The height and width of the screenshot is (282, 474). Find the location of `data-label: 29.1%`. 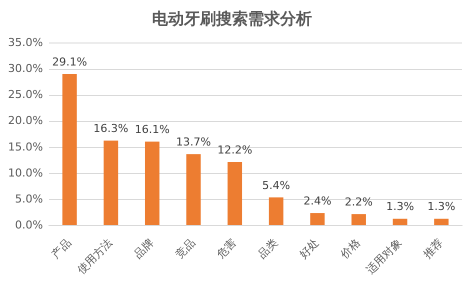

data-label: 29.1% is located at coordinates (70, 61).